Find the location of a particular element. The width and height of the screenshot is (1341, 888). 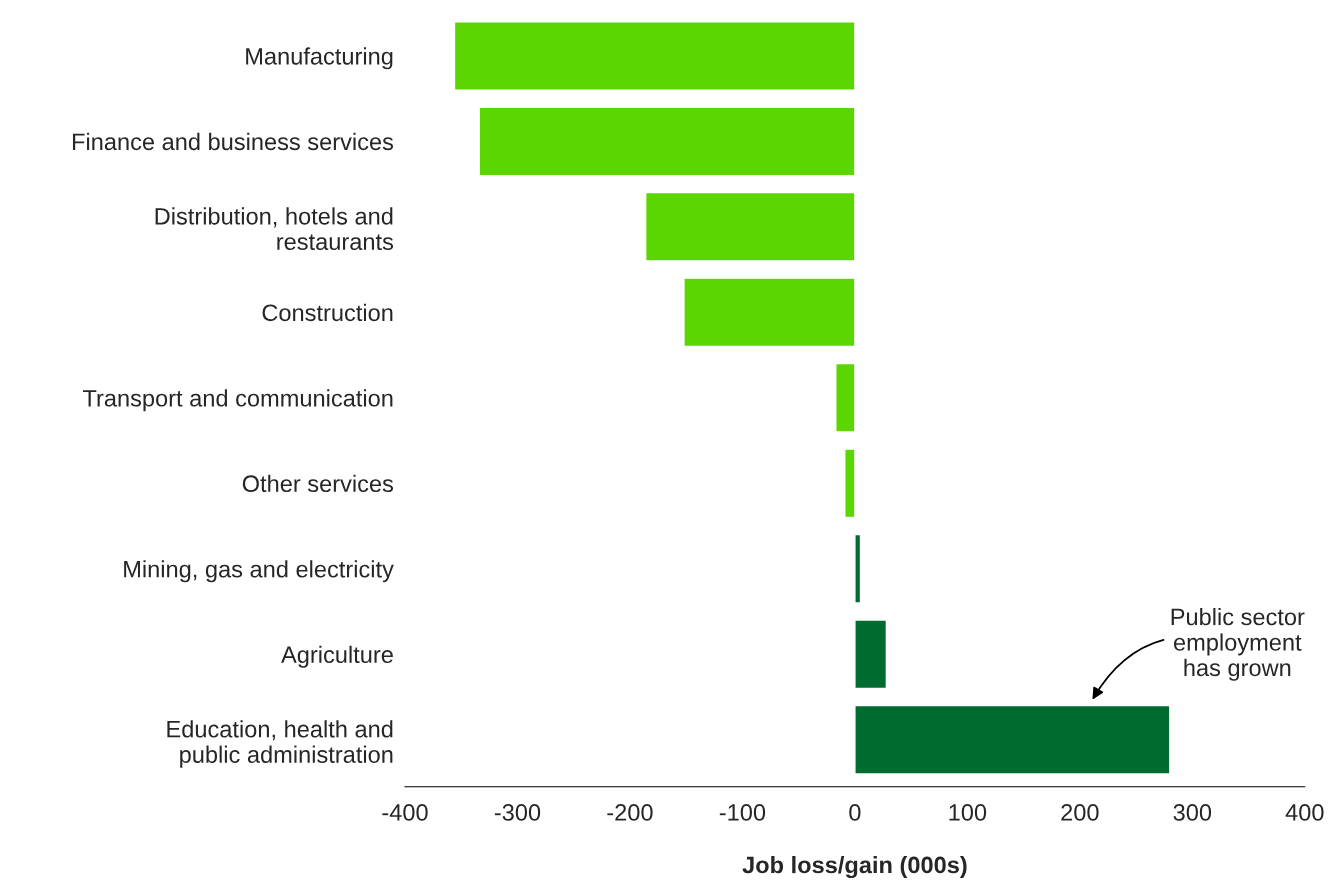

y-tick-label: Finance and business services is located at coordinates (233, 141).